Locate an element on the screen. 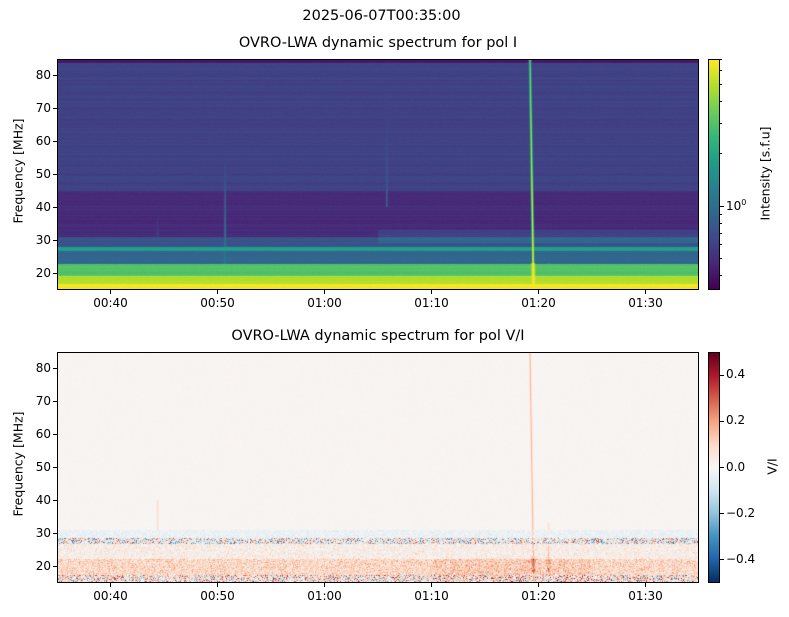 The width and height of the screenshot is (789, 617). colorbar-tick-label: 0.0 is located at coordinates (735, 467).